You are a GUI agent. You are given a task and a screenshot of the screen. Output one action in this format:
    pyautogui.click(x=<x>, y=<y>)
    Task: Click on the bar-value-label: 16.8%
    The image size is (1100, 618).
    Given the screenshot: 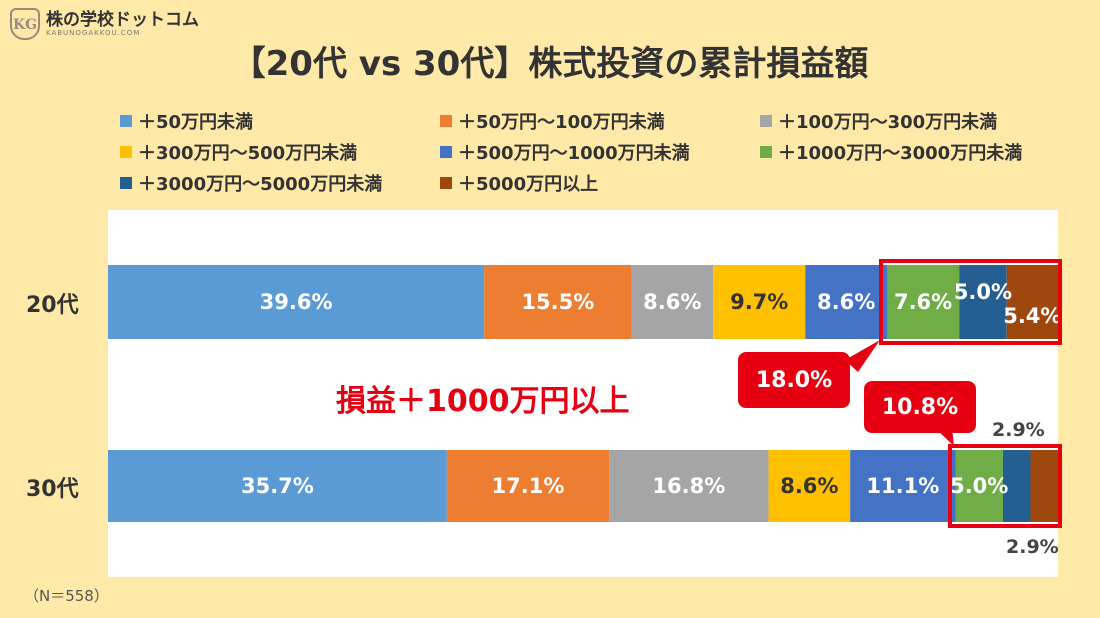 What is the action you would take?
    pyautogui.click(x=689, y=486)
    